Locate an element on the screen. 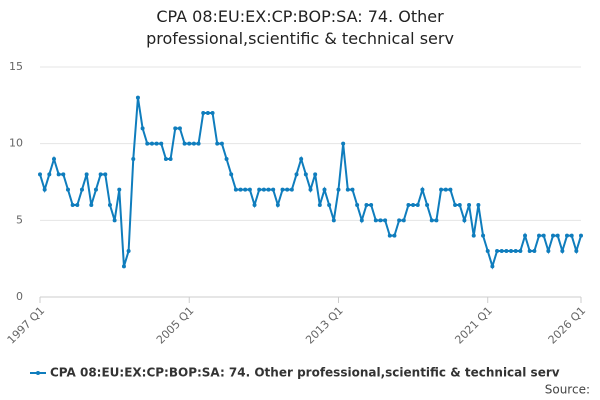 The width and height of the screenshot is (600, 400). y-tick-label: 0 is located at coordinates (19, 296).